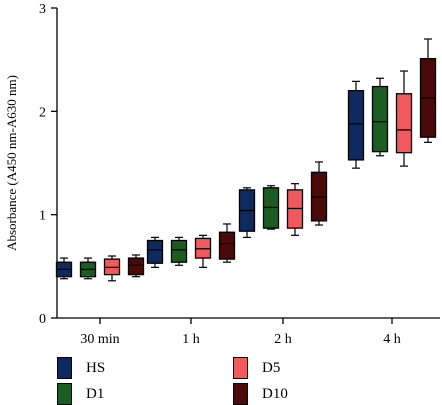  What do you see at coordinates (42, 9) in the screenshot?
I see `y-tick-label: 3` at bounding box center [42, 9].